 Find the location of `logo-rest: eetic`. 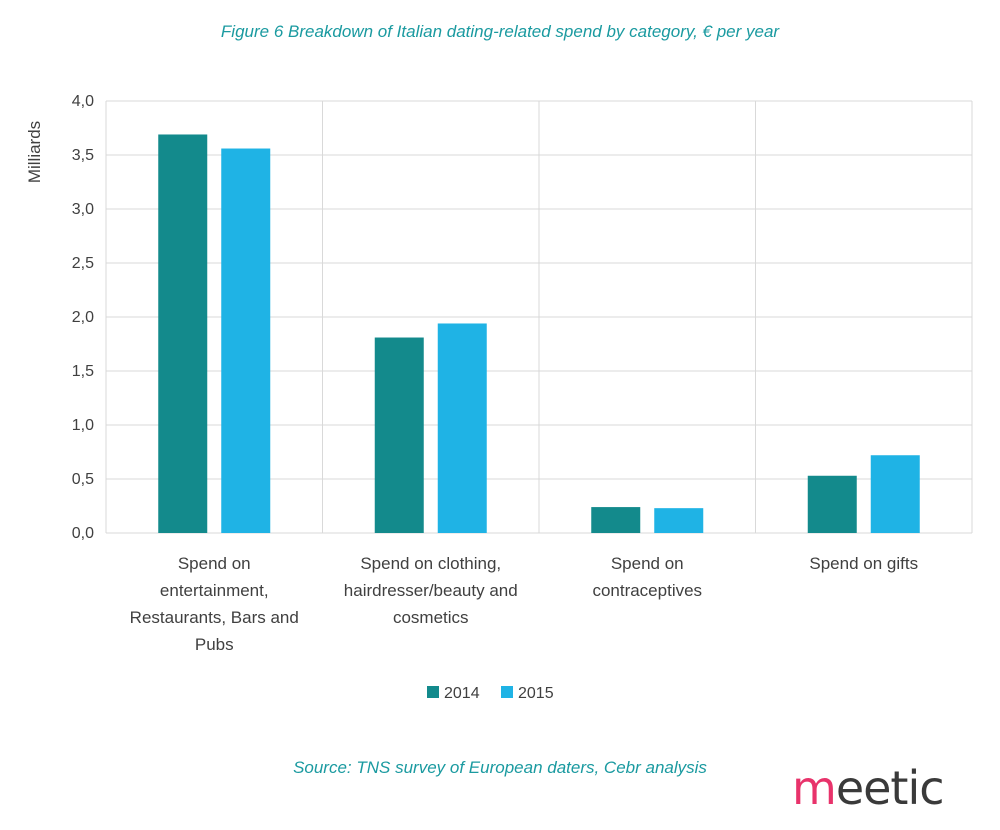

logo-rest: eetic is located at coordinates (890, 788).